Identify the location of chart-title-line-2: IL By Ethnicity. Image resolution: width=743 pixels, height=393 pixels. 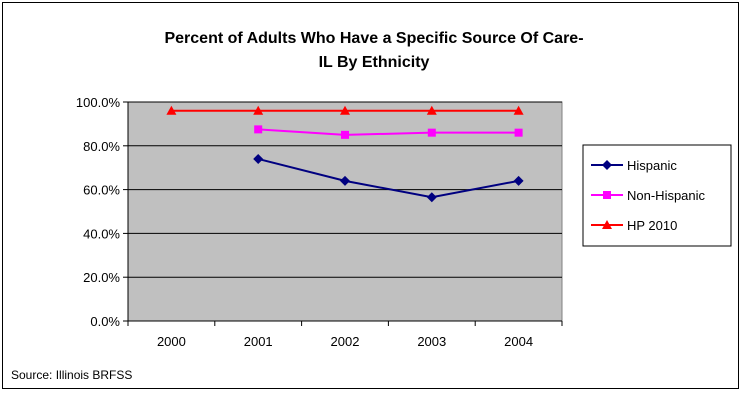
(374, 62).